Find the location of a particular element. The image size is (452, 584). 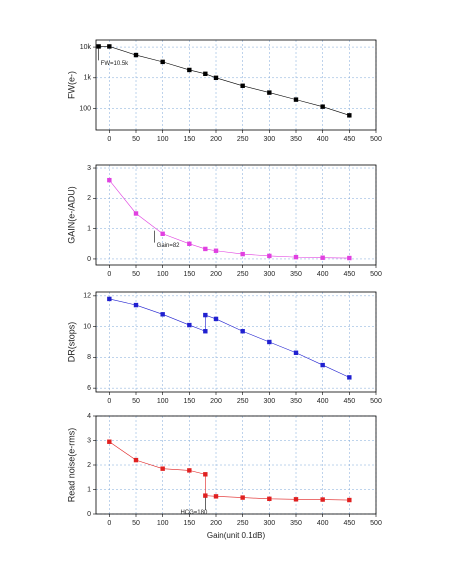

y-axis-label: FW(e-) is located at coordinates (71, 85).